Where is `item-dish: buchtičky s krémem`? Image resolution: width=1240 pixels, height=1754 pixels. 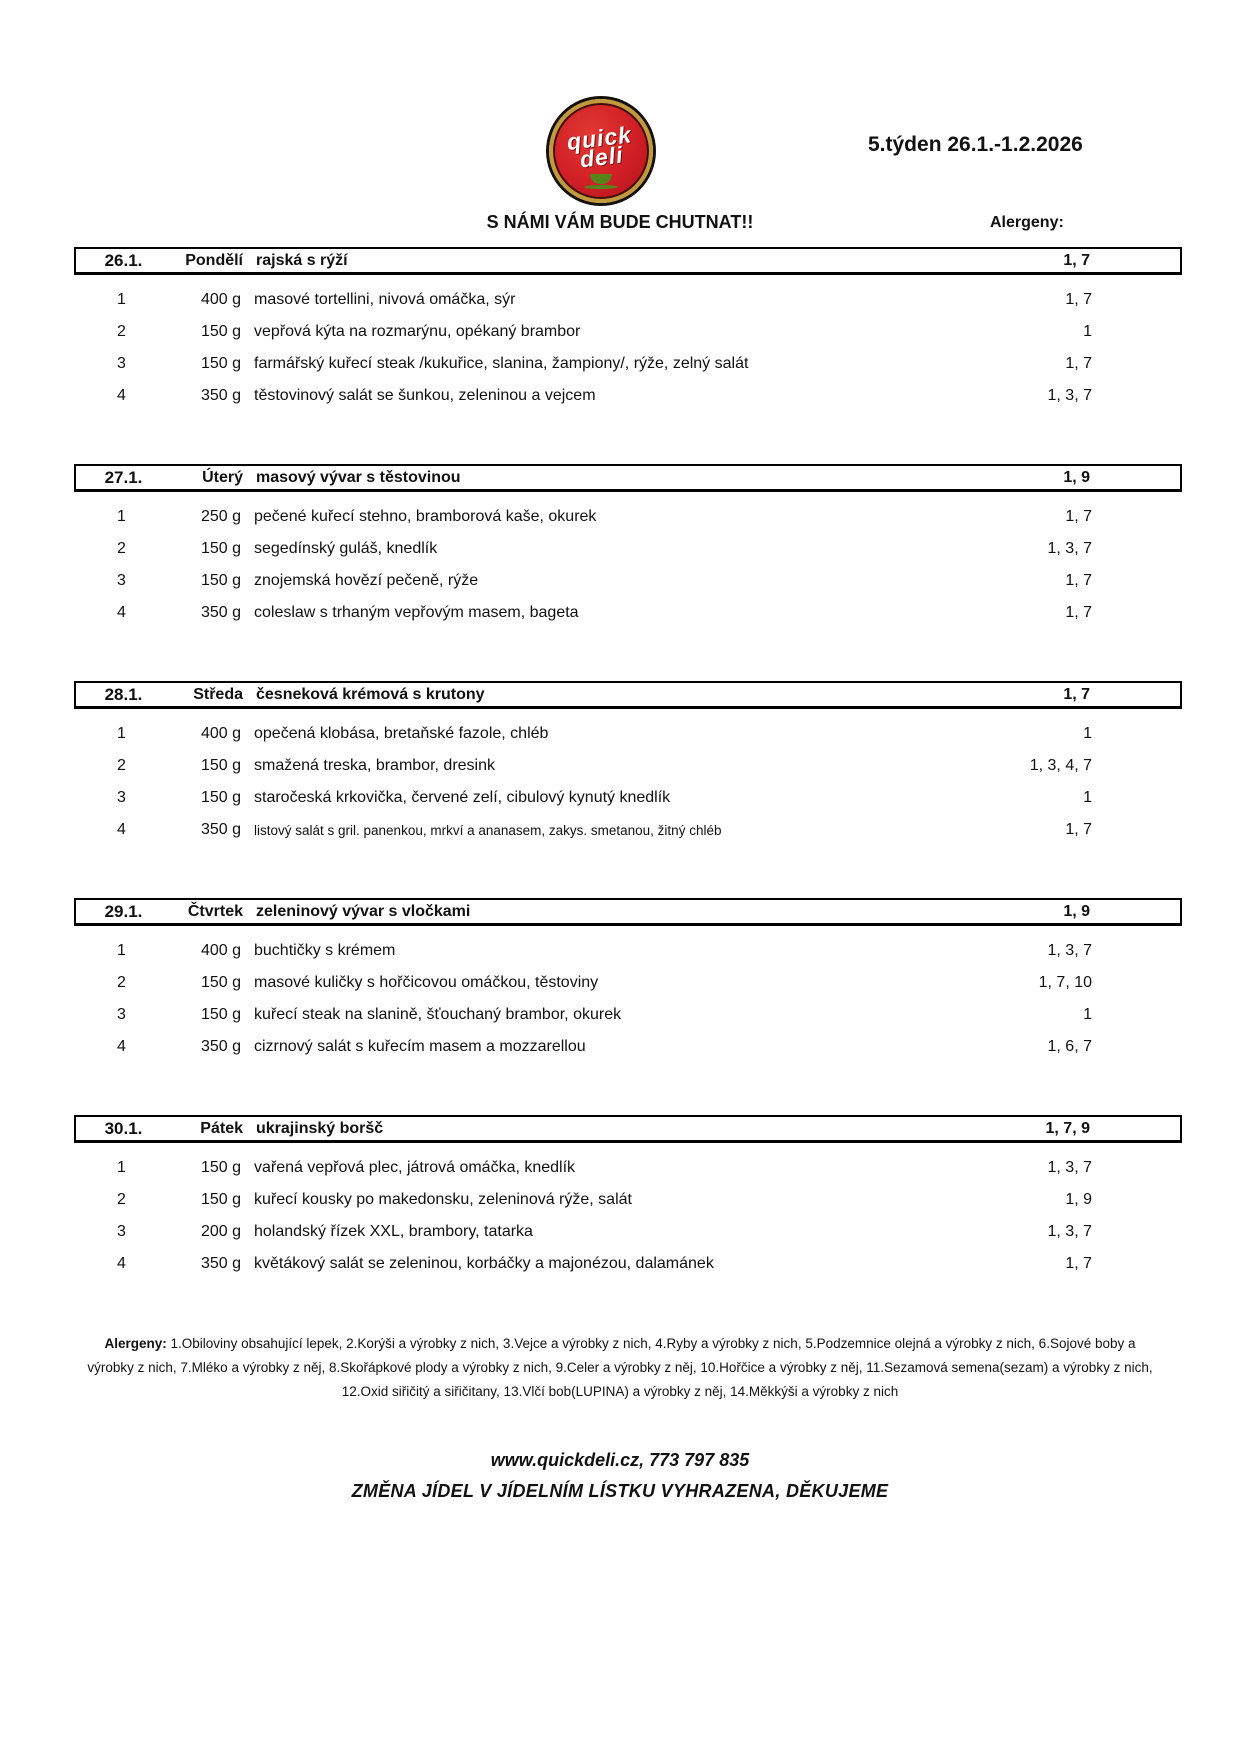 item-dish: buchtičky s krémem is located at coordinates (325, 950).